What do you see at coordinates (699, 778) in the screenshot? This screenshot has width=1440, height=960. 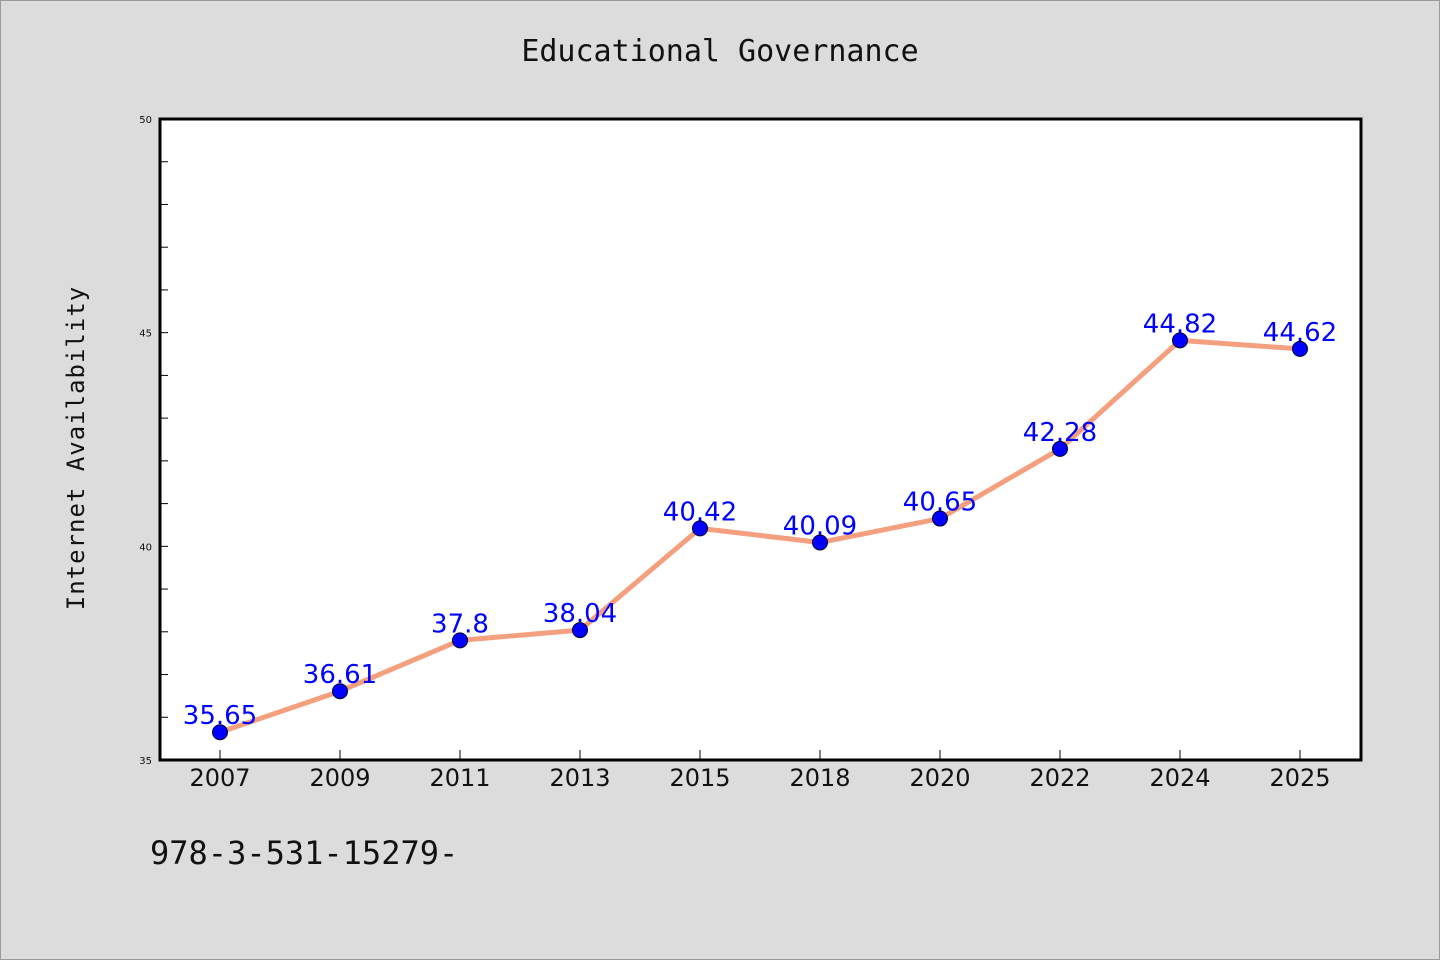 I see `x-tick-label: 2015` at bounding box center [699, 778].